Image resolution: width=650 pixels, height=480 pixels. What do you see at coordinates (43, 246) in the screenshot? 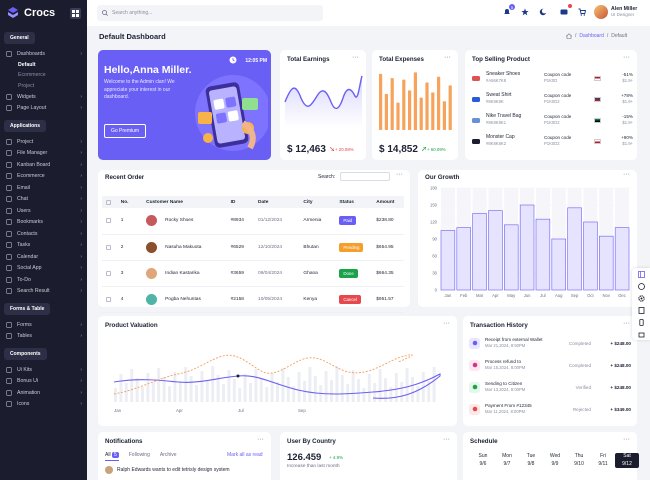
I see `sidebar-item-tasks: Tasks ›` at bounding box center [43, 246].